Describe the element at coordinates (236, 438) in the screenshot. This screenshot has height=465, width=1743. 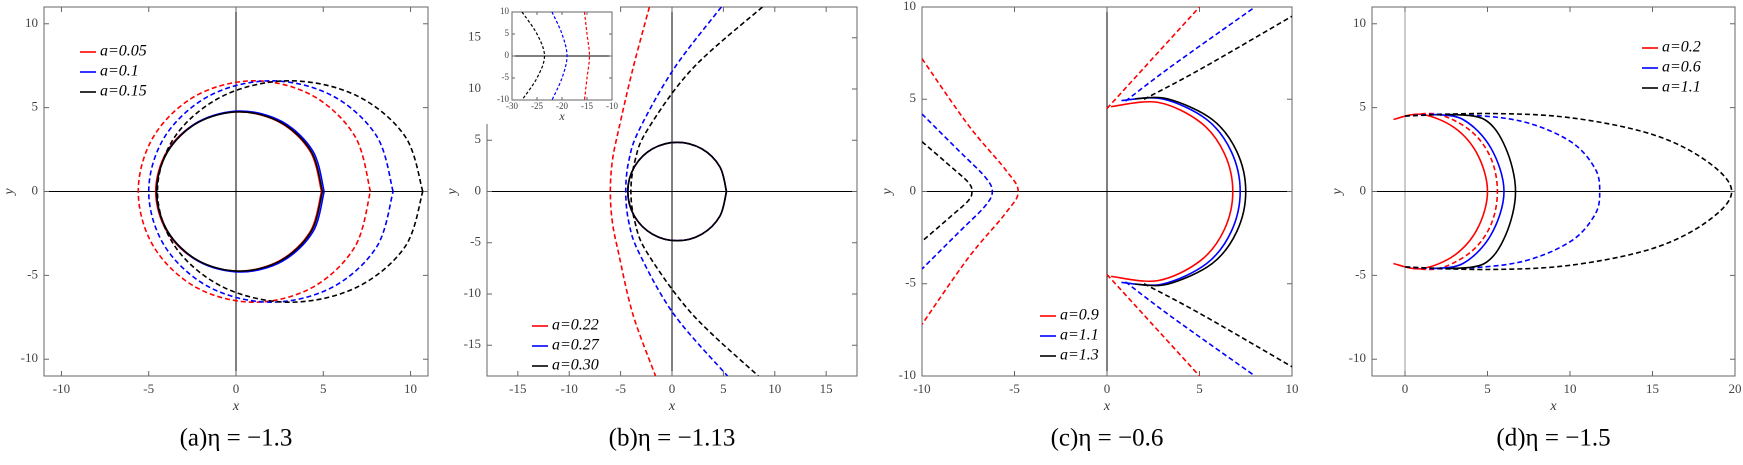
I see `caption: (a)η = −1.3` at that location.